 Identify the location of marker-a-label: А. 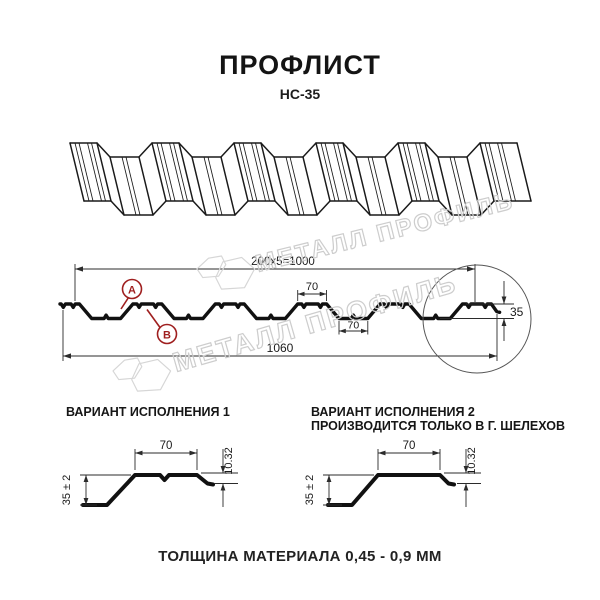
(132, 291).